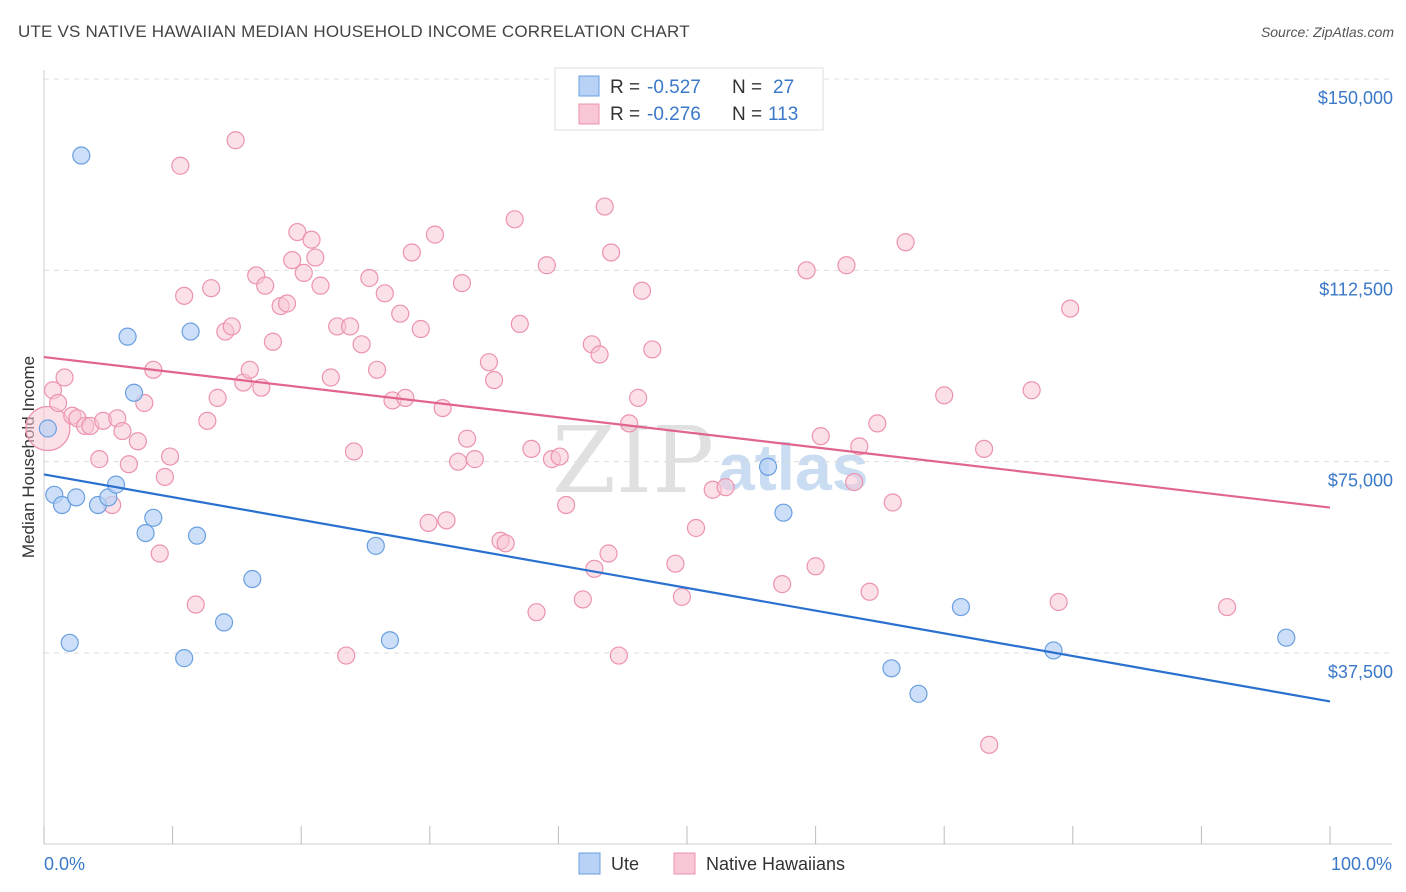 The width and height of the screenshot is (1406, 892). What do you see at coordinates (1361, 864) in the screenshot?
I see `x-tick-label-max: 100.0%` at bounding box center [1361, 864].